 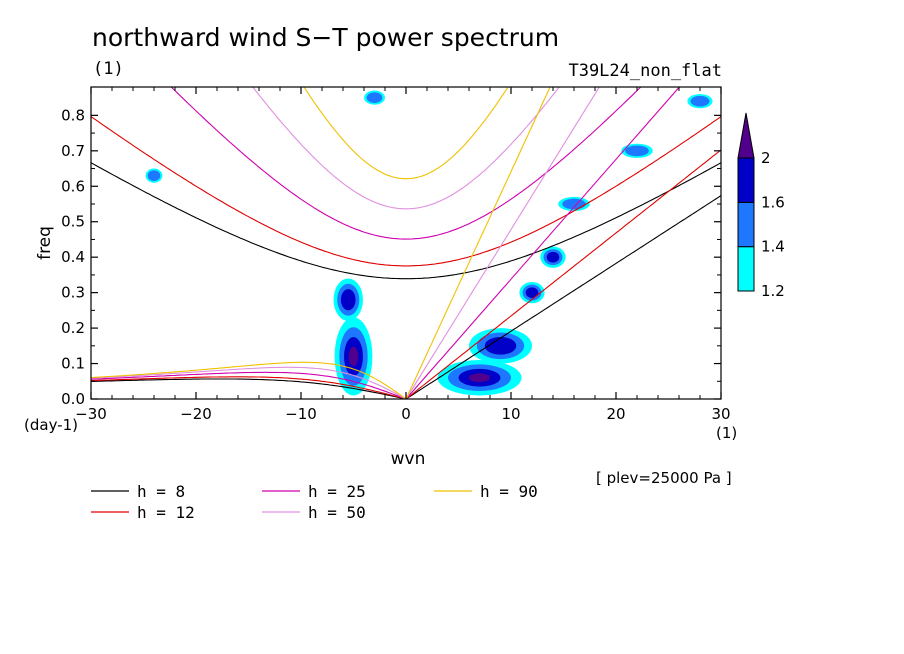 What do you see at coordinates (406, 133) in the screenshot?
I see `curve-h90-inertia-gravity` at bounding box center [406, 133].